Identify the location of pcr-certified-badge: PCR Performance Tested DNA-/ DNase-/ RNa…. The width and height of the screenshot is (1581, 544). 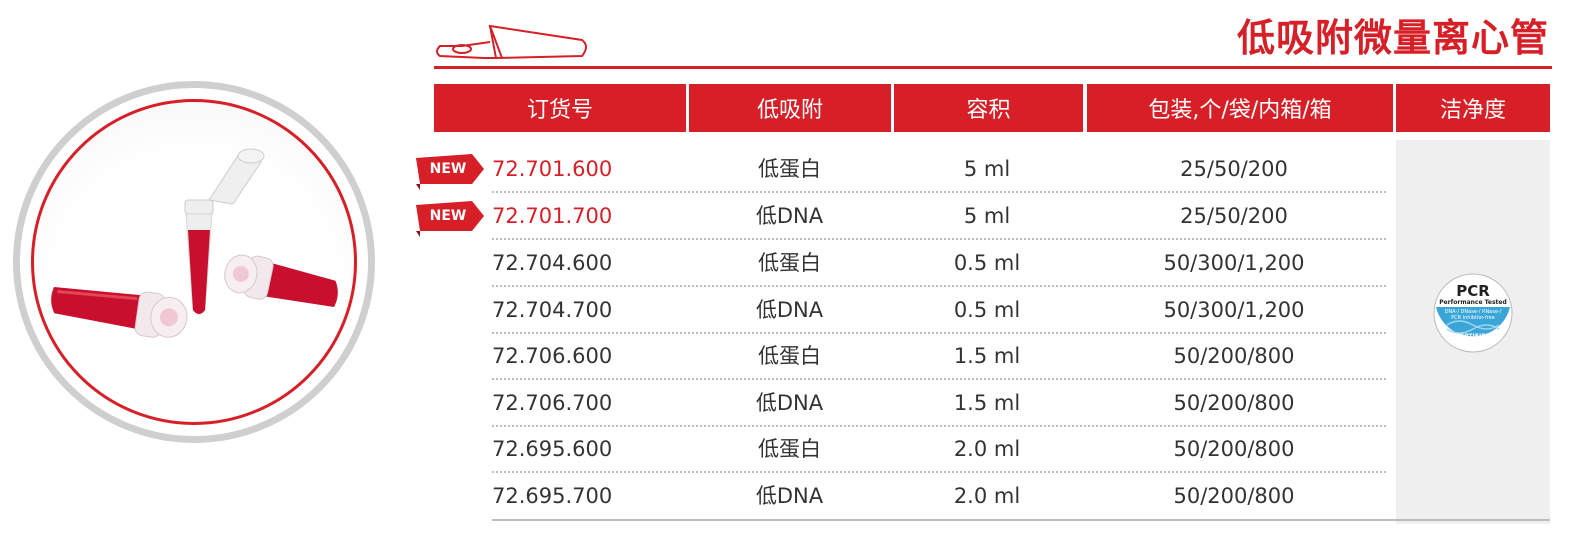
(1473, 313).